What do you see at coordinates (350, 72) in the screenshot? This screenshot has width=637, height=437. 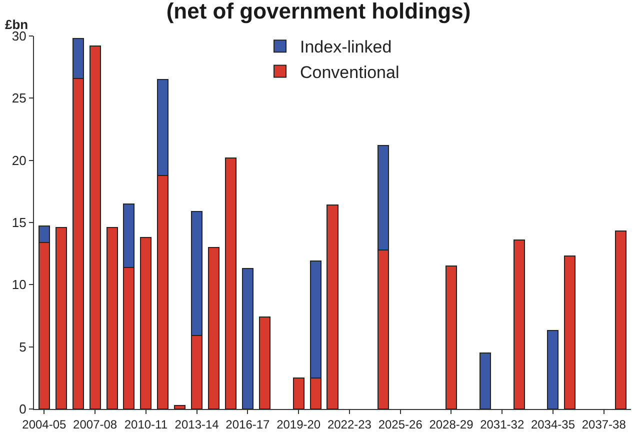 I see `legend-label: Conventional` at bounding box center [350, 72].